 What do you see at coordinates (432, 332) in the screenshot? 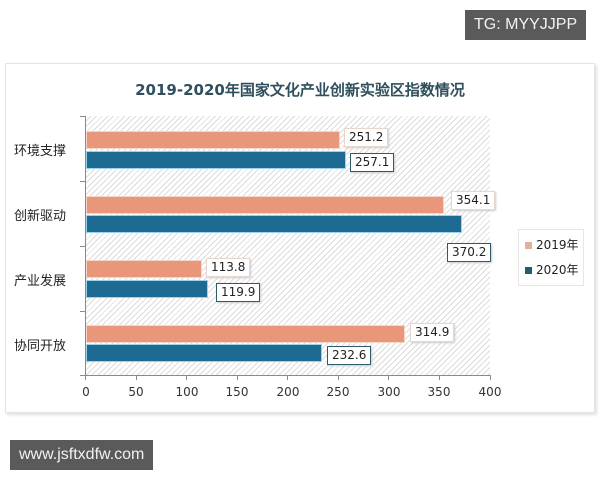
I see `data-label: 314.9` at bounding box center [432, 332].